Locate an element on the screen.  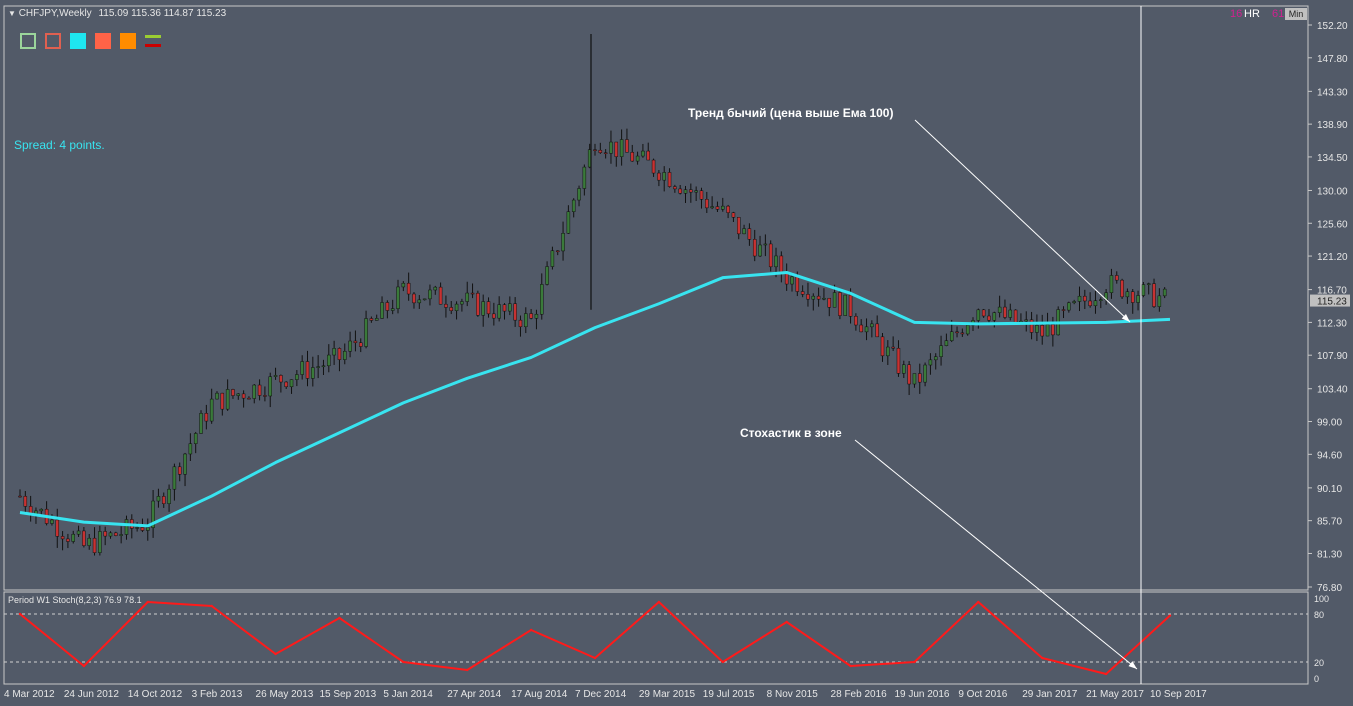
green-outline-square-button is located at coordinates (28, 41).